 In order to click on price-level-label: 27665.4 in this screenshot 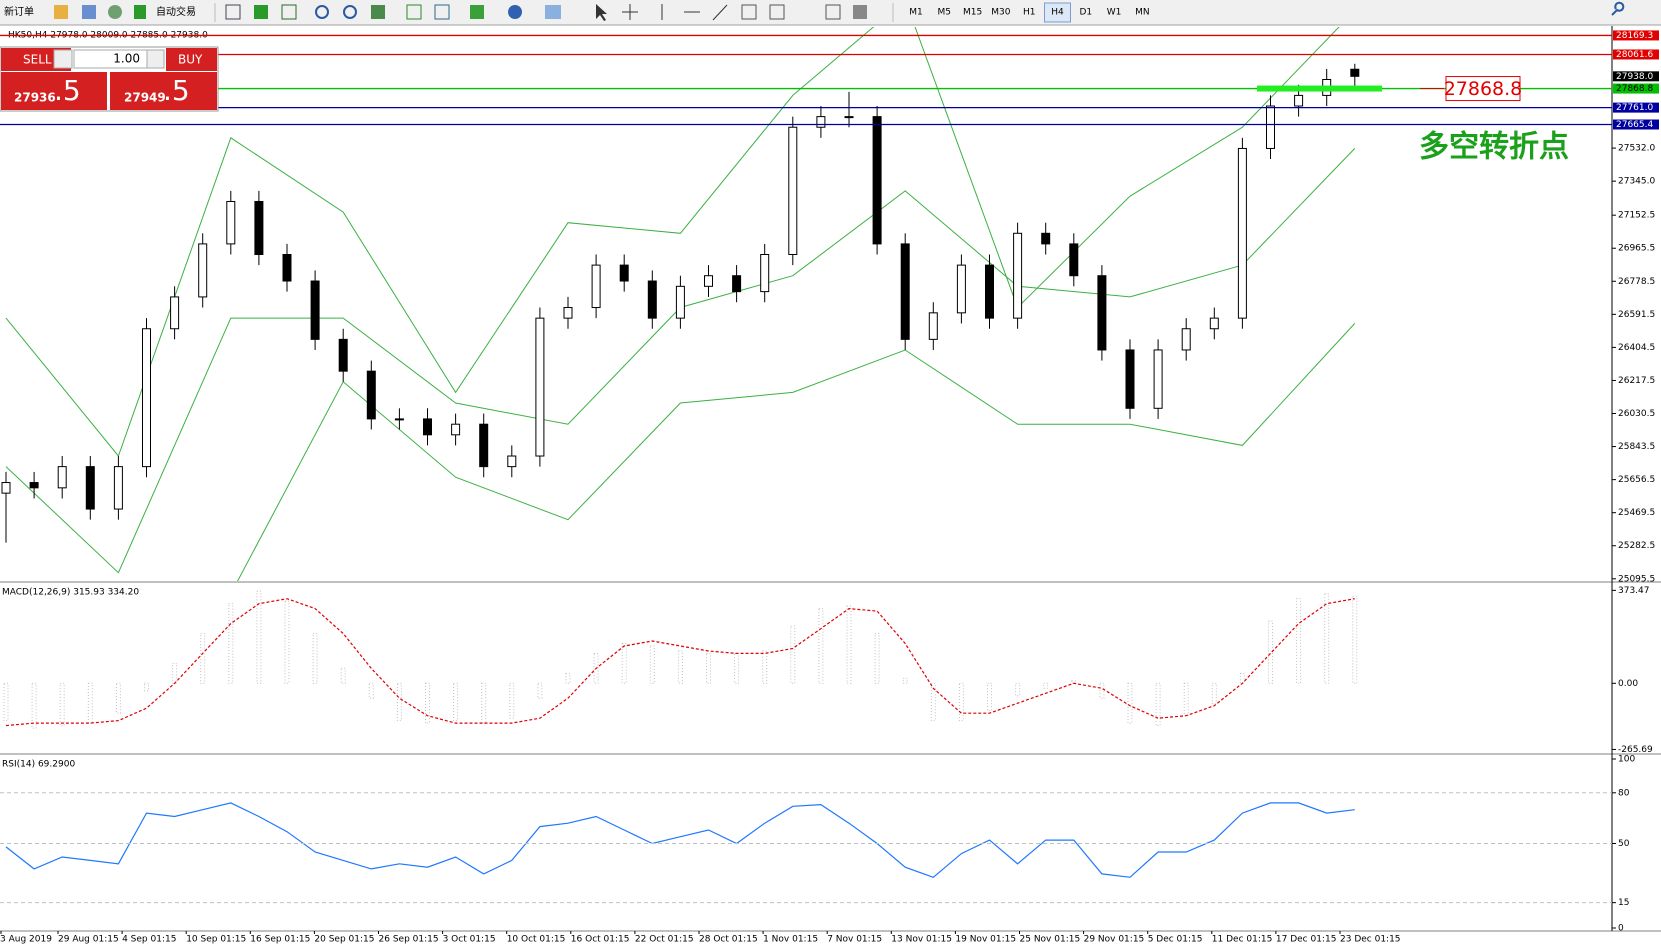, I will do `click(1634, 125)`.